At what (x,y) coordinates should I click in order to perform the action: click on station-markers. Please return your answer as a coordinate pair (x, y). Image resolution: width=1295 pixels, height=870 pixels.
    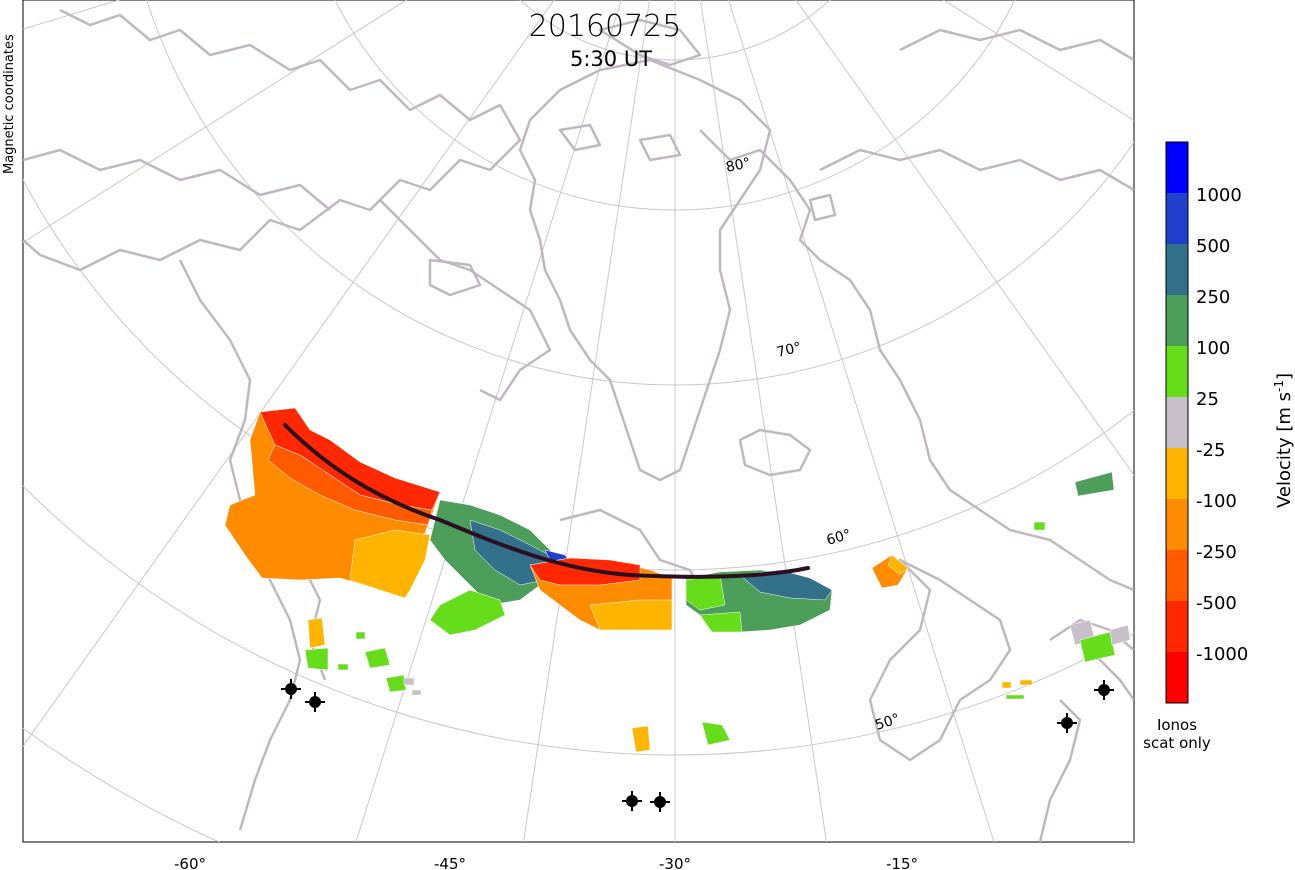
    Looking at the image, I should click on (697, 745).